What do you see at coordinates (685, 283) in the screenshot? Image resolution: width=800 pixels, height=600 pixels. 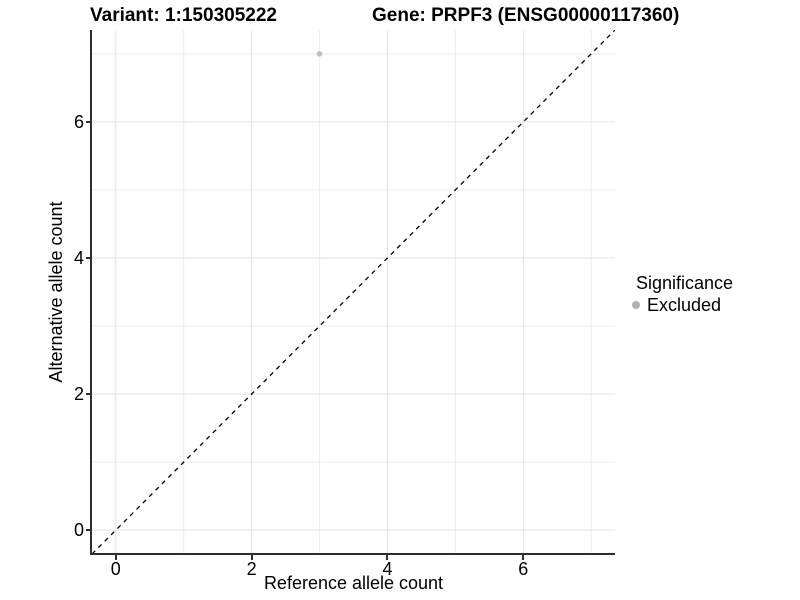 I see `legend-title: Significance` at bounding box center [685, 283].